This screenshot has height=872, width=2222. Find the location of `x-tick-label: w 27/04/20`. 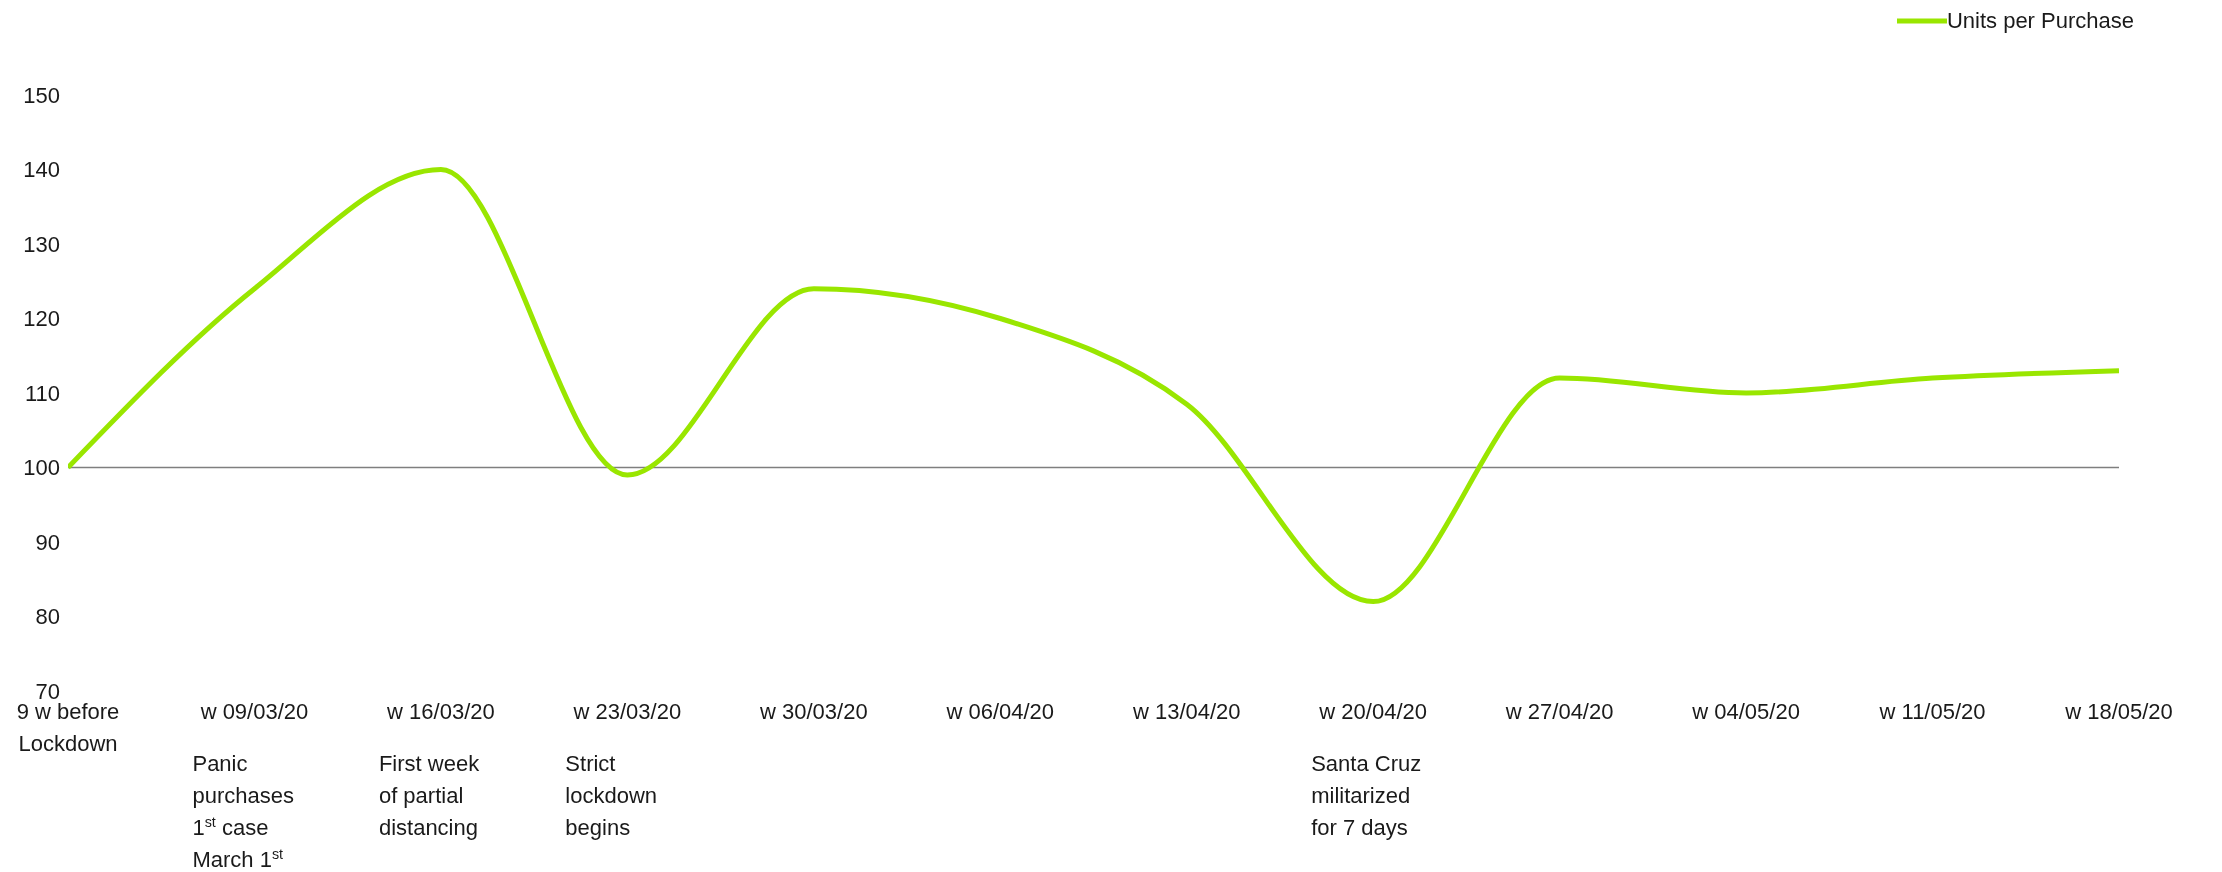

x-tick-label: w 27/04/20 is located at coordinates (1559, 711).